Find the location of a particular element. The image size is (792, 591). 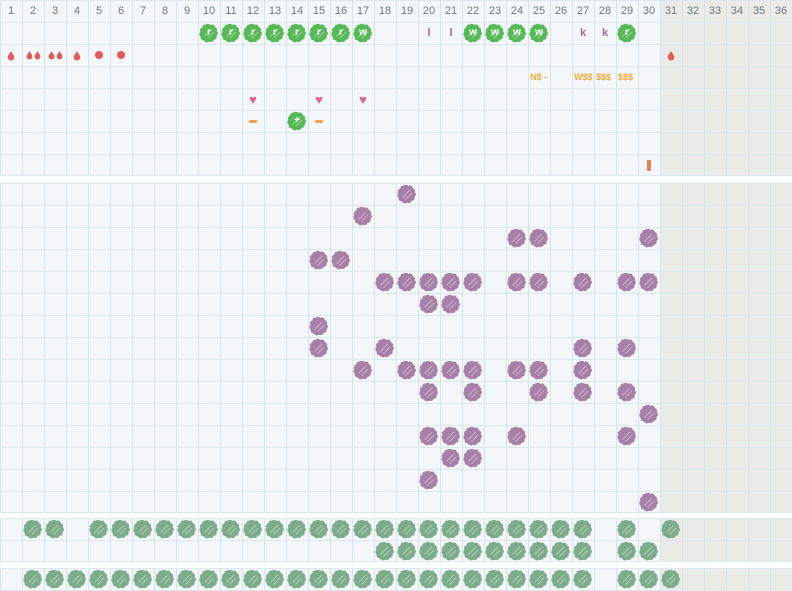

heart-icon: ♥ is located at coordinates (319, 99).